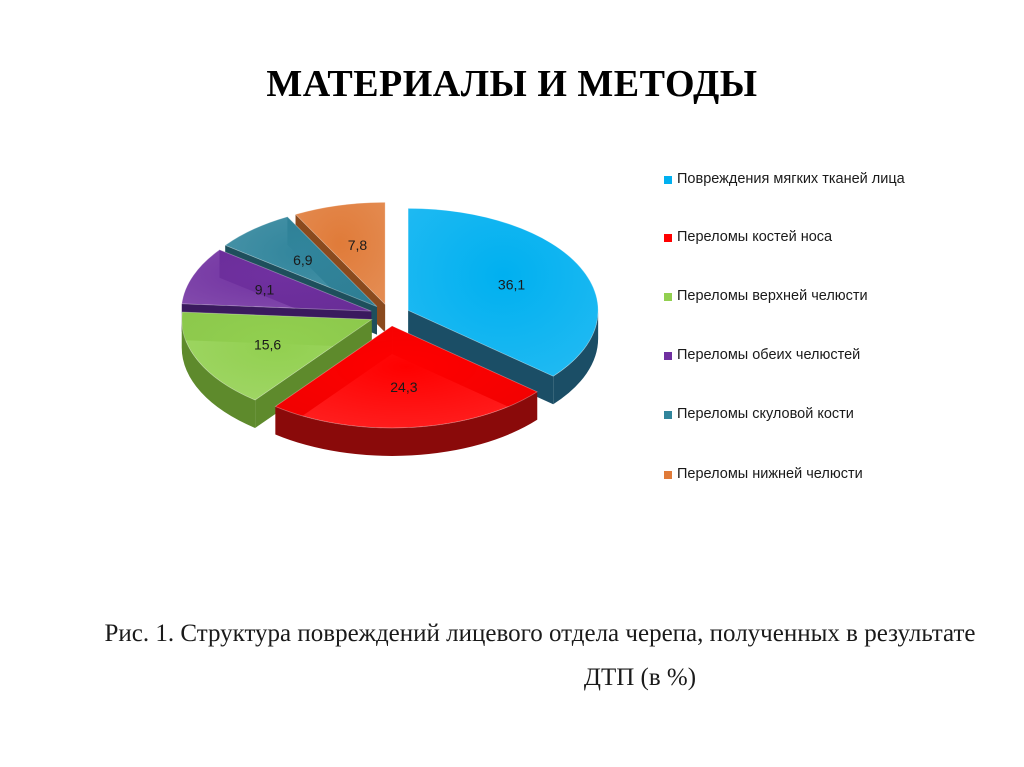  I want to click on legend-item-upper-jaw: Переломы верхней челюсти, so click(804, 296).